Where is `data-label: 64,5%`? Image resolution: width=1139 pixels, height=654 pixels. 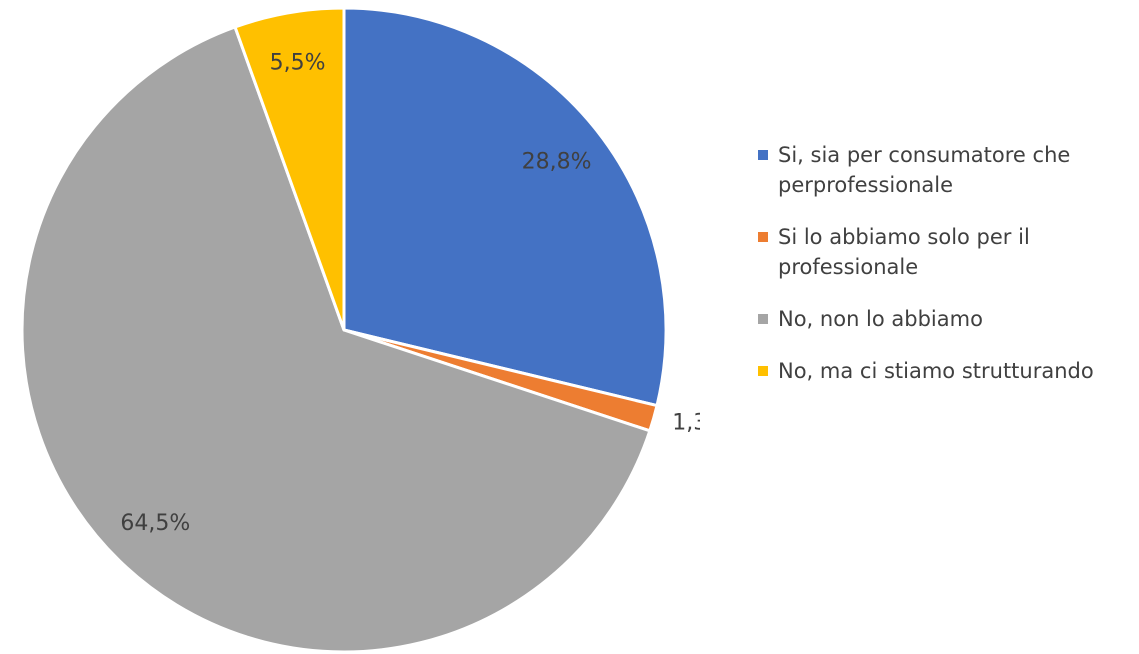
data-label: 64,5% is located at coordinates (155, 523).